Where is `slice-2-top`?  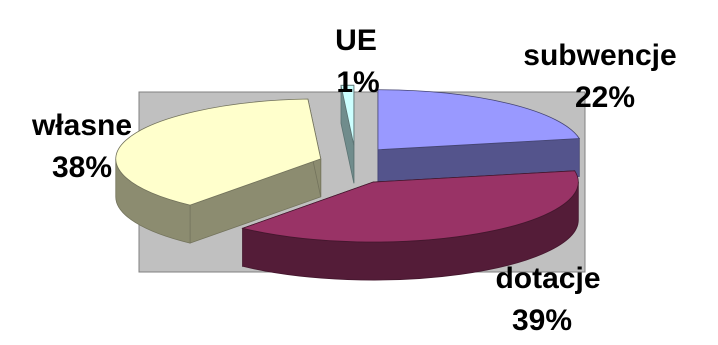 slice-2-top is located at coordinates (218, 152).